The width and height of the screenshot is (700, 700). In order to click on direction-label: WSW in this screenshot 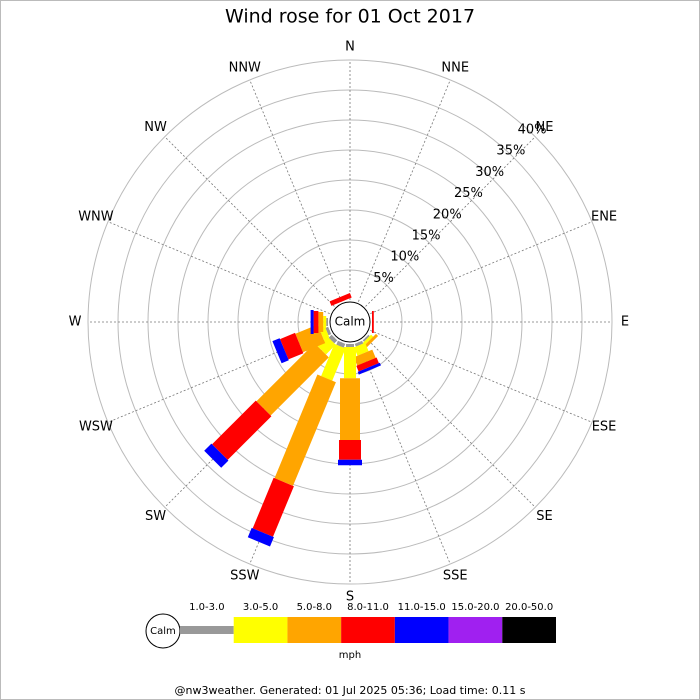, I will do `click(96, 427)`.